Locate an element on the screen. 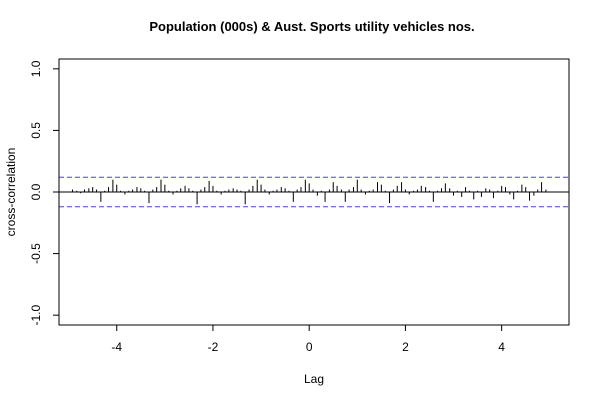 Image resolution: width=600 pixels, height=405 pixels. y-tick-label: -1.0 is located at coordinates (36, 314).